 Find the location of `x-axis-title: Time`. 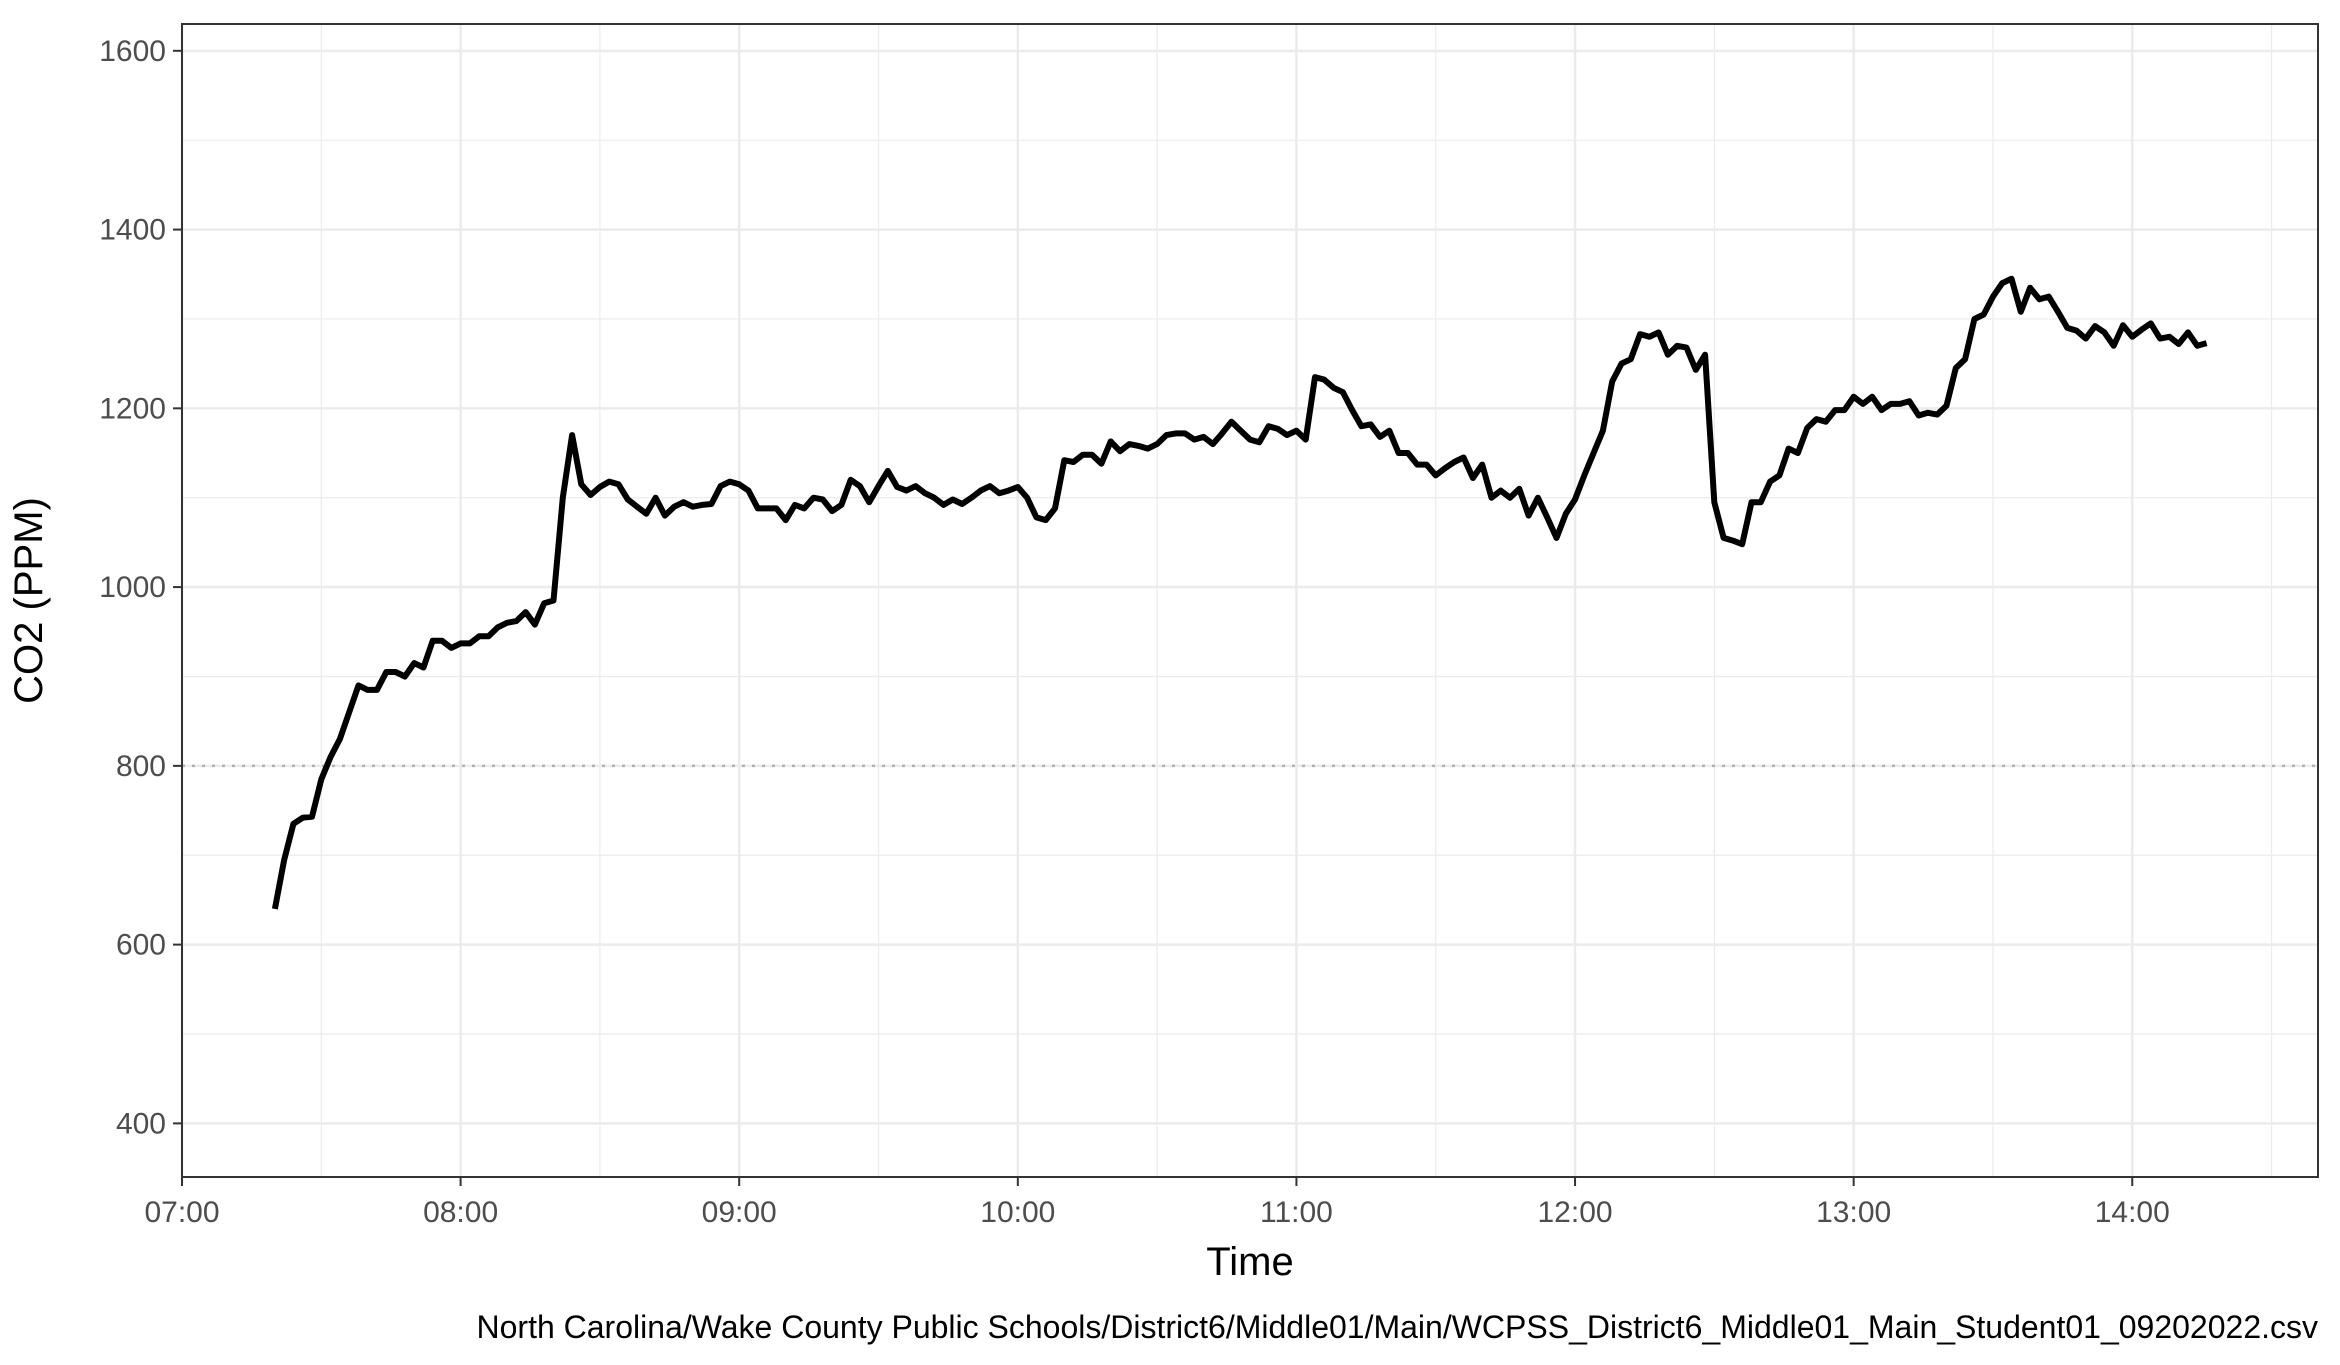

x-axis-title: Time is located at coordinates (1249, 1262).